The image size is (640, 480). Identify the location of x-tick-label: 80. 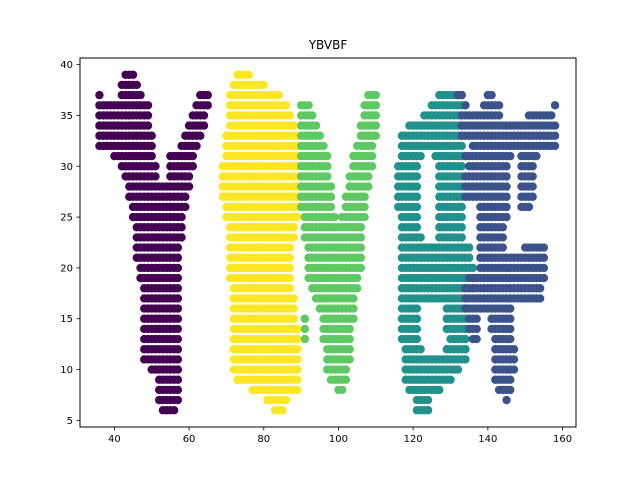
(263, 439).